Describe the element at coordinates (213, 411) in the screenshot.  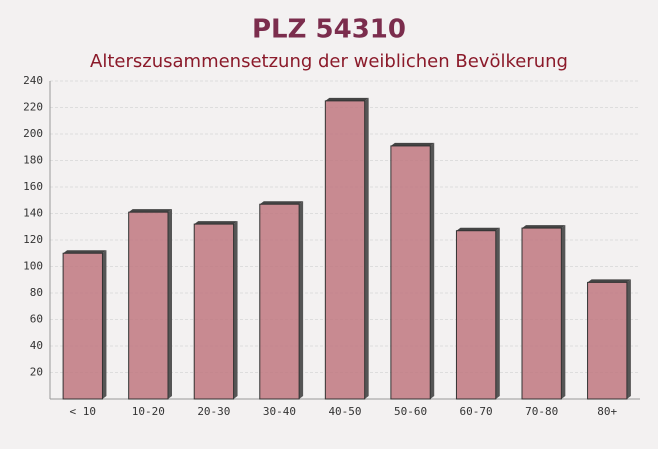
I see `x-tick-label: 20-30` at that location.